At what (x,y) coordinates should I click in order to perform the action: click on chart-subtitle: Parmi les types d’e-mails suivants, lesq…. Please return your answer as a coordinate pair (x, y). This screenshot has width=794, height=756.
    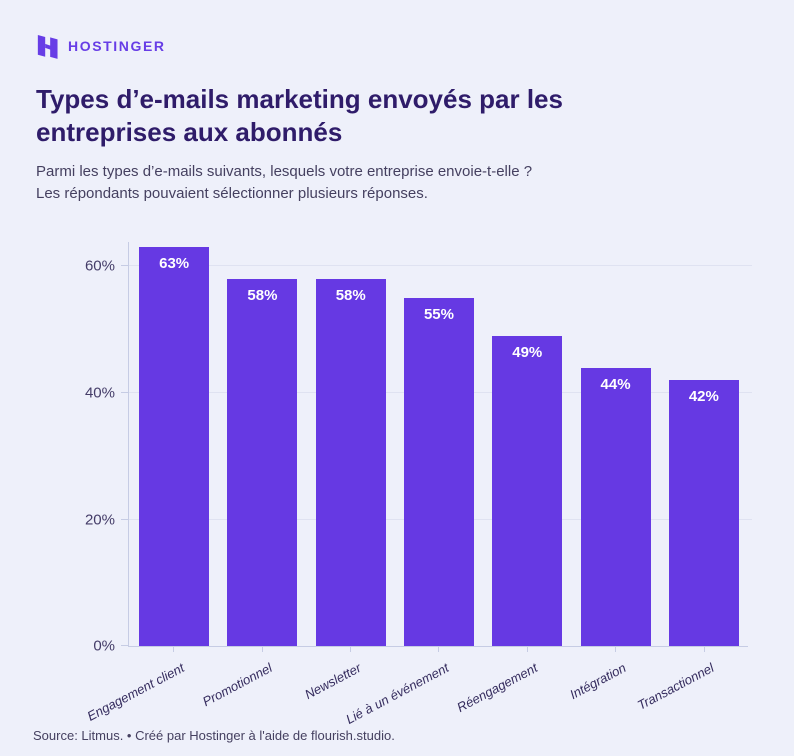
    Looking at the image, I should click on (397, 183).